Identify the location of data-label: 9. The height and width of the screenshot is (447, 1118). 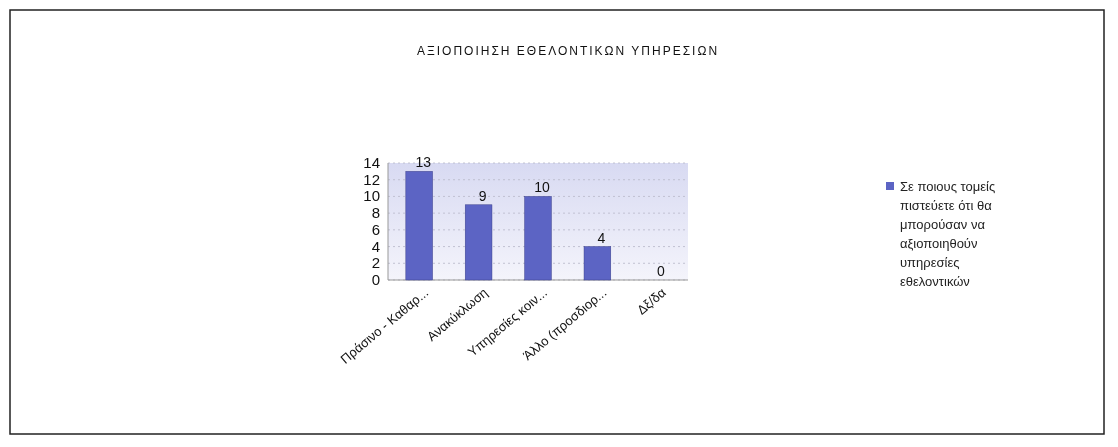
(482, 195).